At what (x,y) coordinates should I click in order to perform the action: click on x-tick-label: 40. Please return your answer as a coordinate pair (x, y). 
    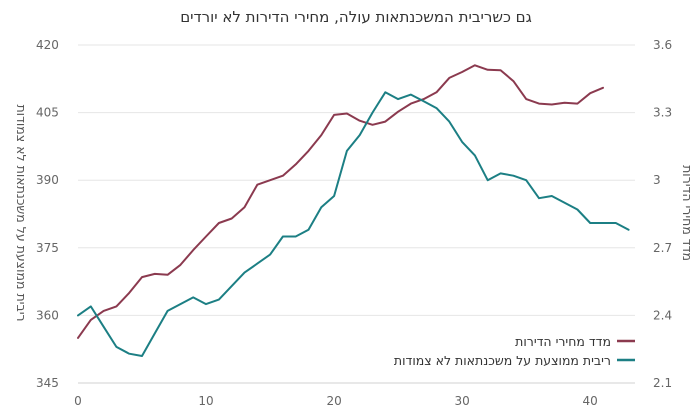
    Looking at the image, I should click on (590, 401).